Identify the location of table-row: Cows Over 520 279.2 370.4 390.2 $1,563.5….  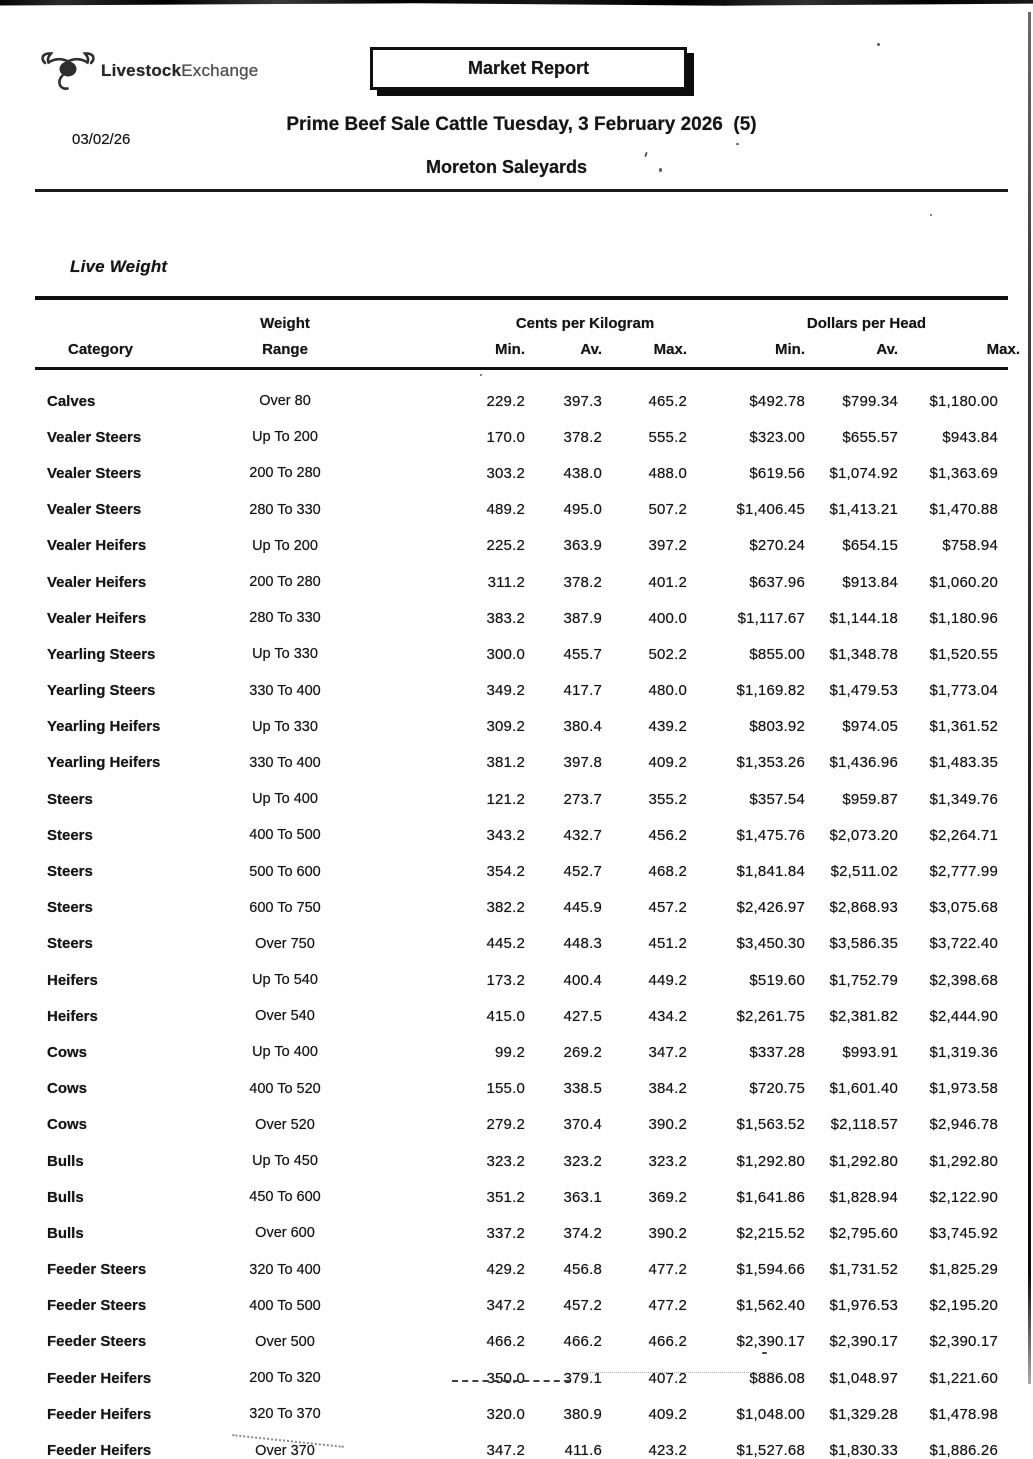
(521, 1125).